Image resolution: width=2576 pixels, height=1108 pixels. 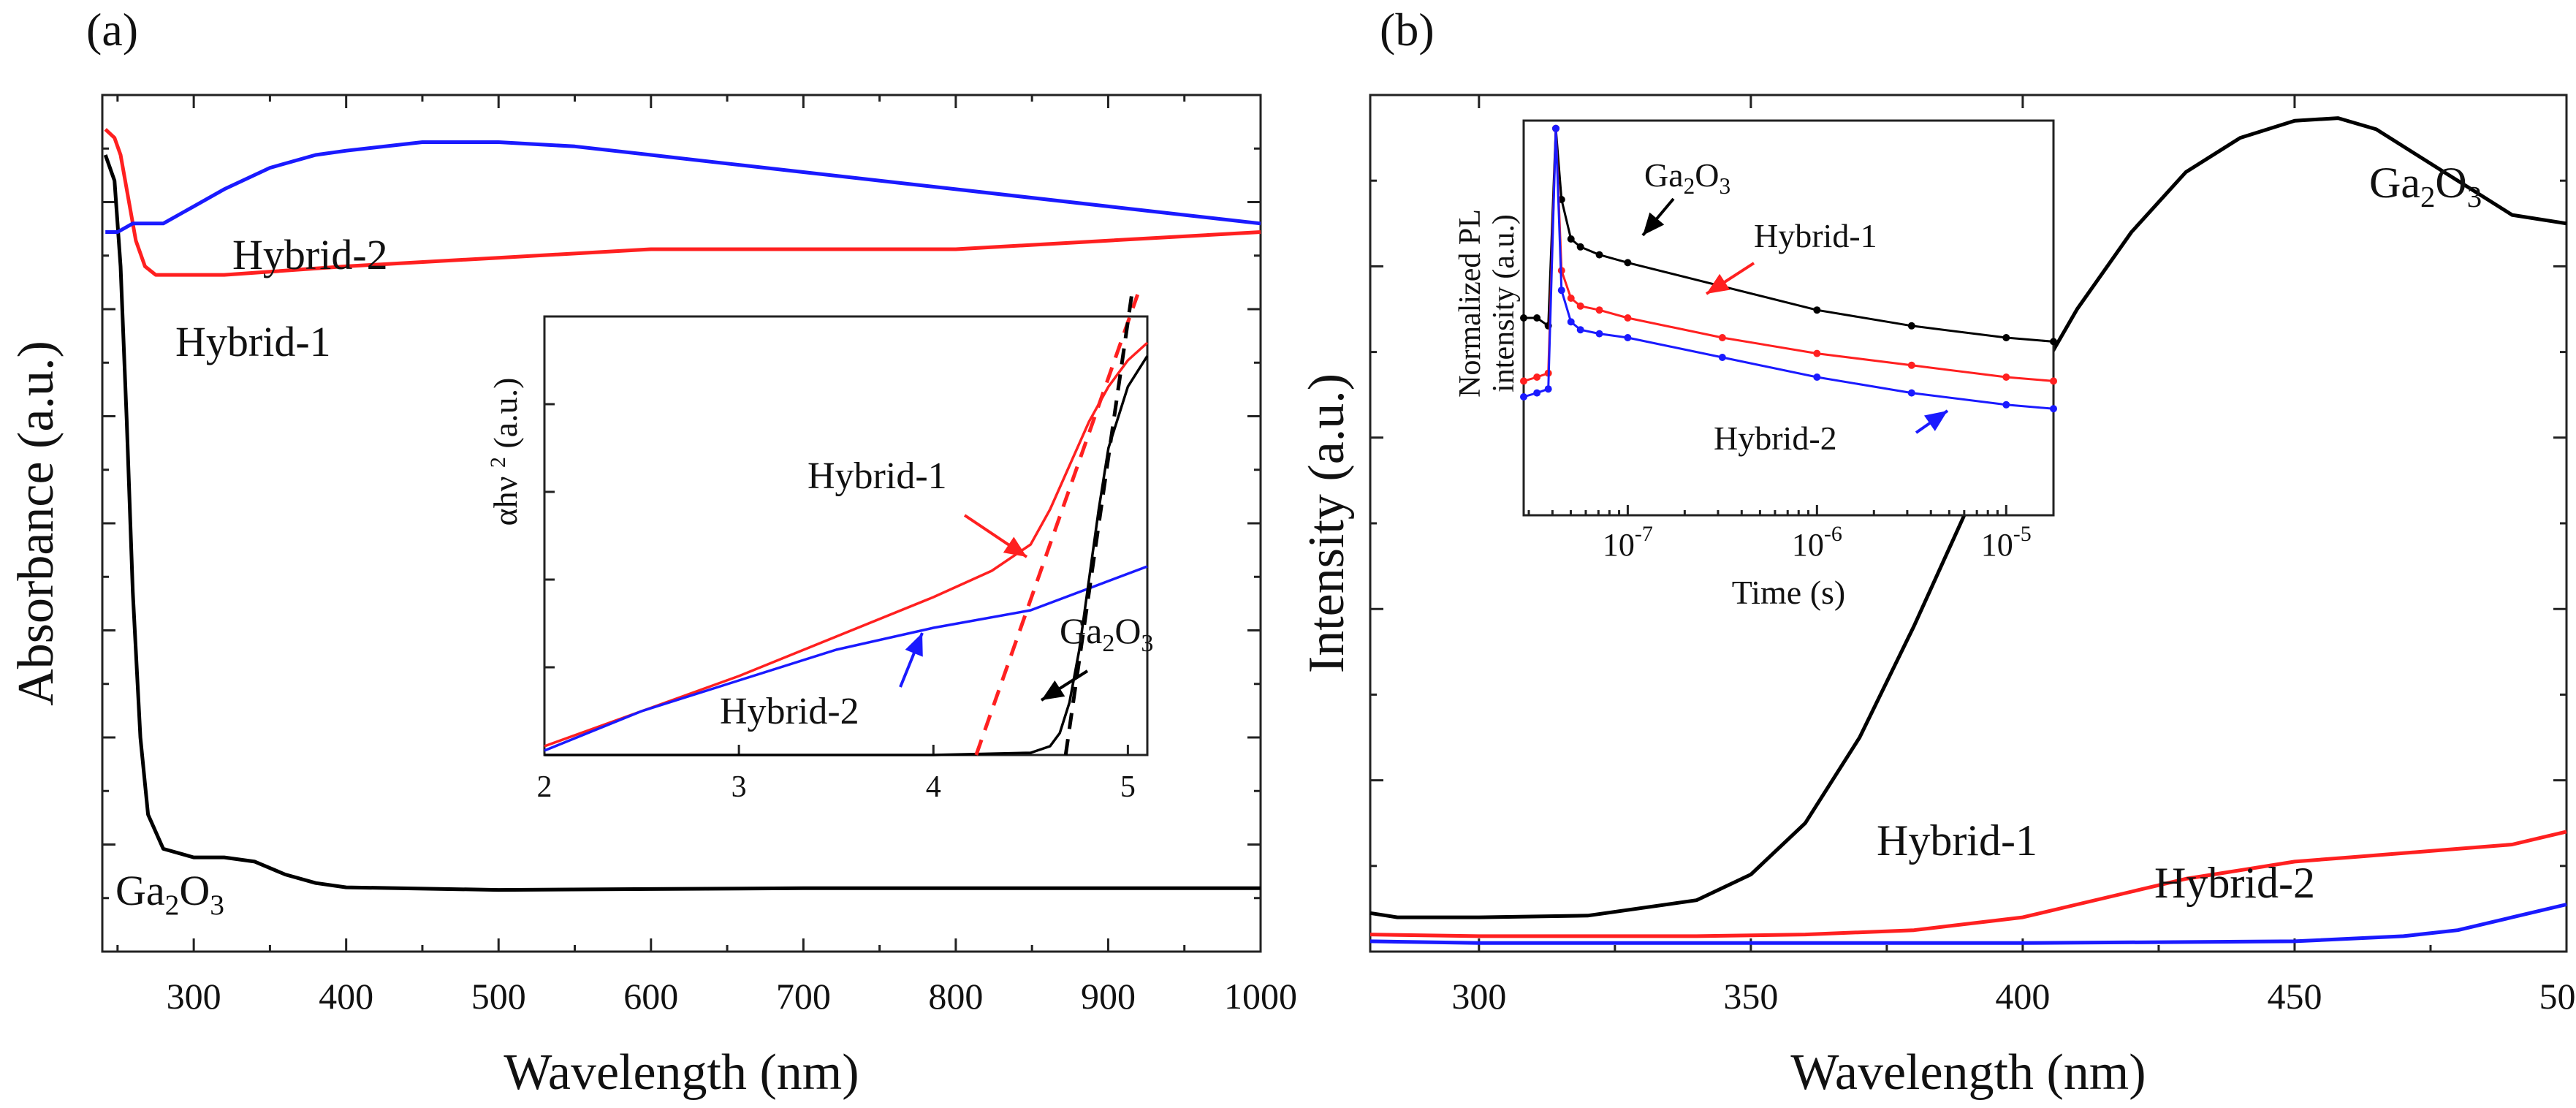 What do you see at coordinates (169, 894) in the screenshot?
I see `panel-a-legend-ga2o3: Ga2O3` at bounding box center [169, 894].